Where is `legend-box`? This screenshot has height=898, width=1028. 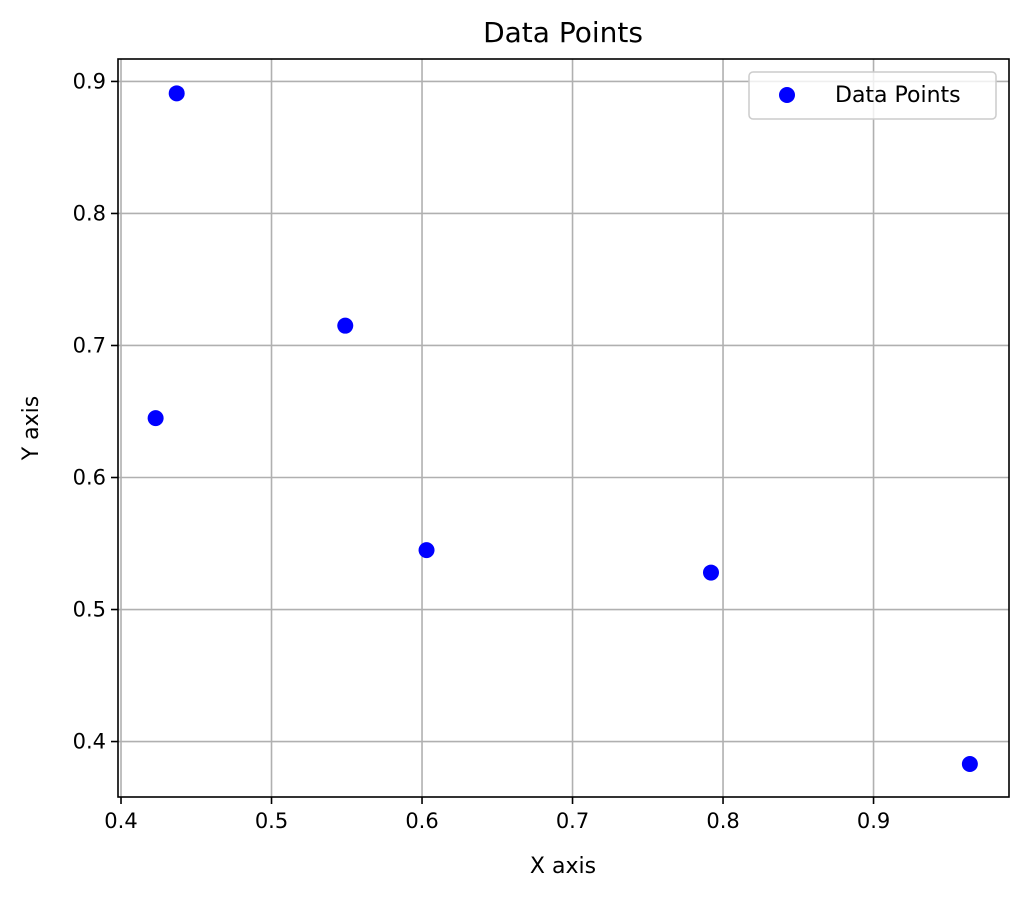 legend-box is located at coordinates (872, 95).